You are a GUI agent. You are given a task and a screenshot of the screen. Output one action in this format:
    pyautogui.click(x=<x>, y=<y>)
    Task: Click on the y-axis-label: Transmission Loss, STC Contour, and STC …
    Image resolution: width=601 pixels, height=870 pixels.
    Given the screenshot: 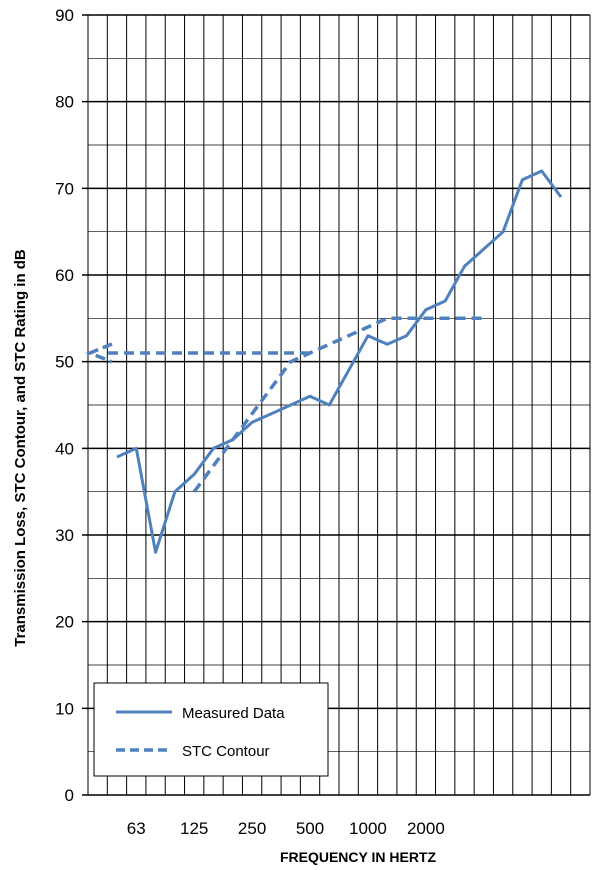 What is the action you would take?
    pyautogui.click(x=20, y=448)
    